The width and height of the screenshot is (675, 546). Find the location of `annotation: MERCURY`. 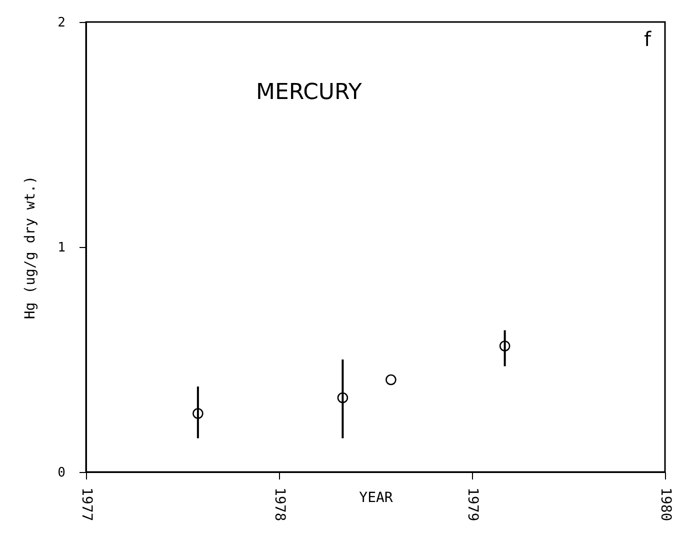

annotation: MERCURY is located at coordinates (309, 92).